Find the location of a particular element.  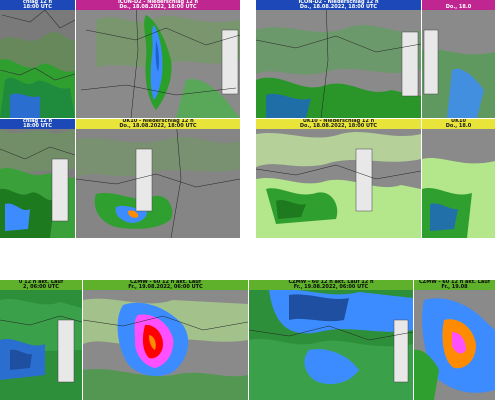

map-panel: 0 12 h akt. Lauf 2, 06:00 UTC is located at coordinates (41, 340).